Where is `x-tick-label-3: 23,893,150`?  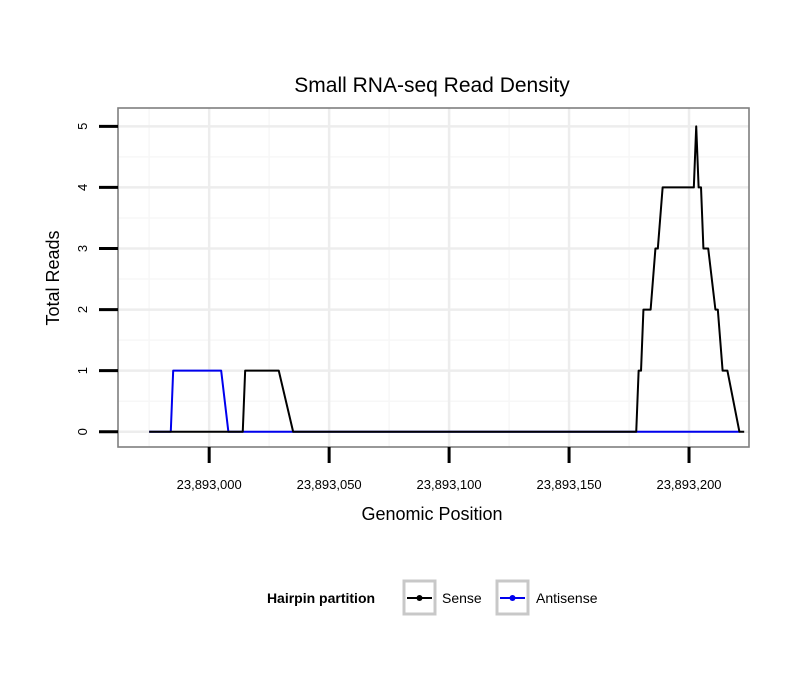
x-tick-label-3: 23,893,150 is located at coordinates (569, 484).